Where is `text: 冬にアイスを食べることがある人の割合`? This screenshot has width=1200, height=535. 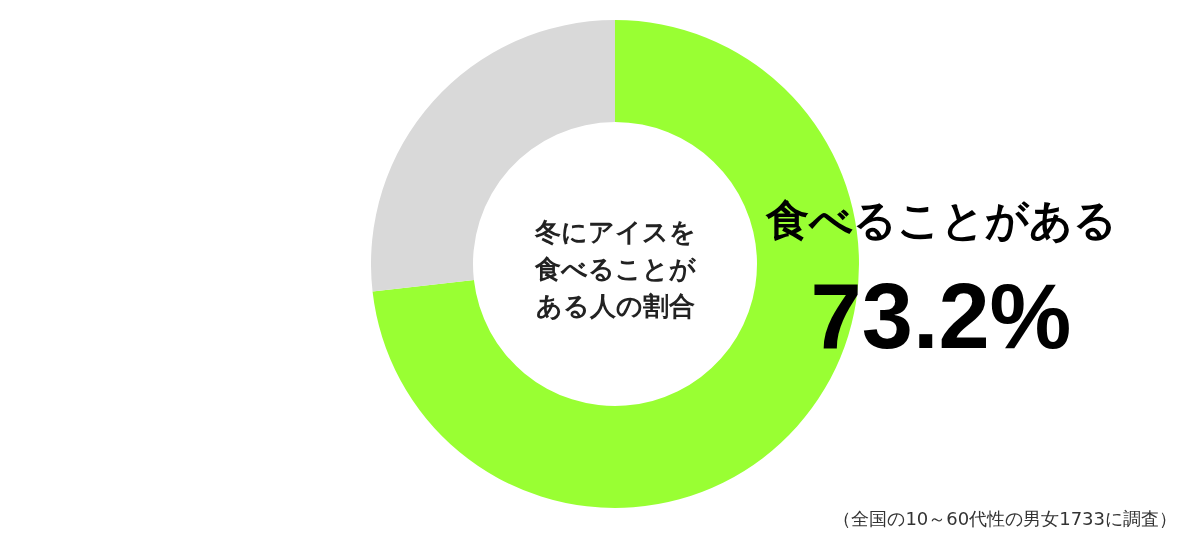
text: 冬にアイスを食べることがある人の割合 is located at coordinates (615, 269).